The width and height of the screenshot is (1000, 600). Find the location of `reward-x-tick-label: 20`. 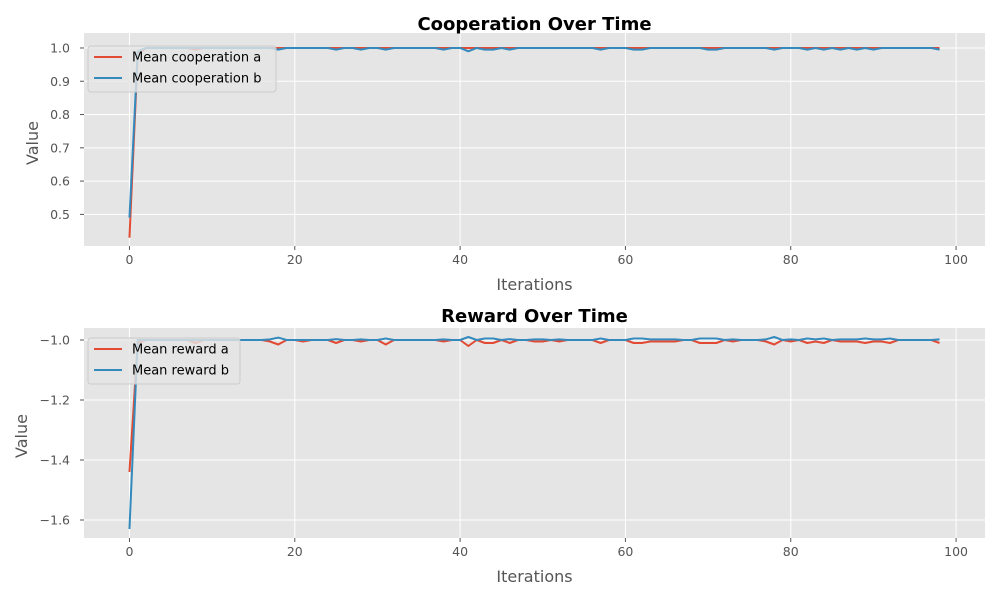

reward-x-tick-label: 20 is located at coordinates (295, 551).